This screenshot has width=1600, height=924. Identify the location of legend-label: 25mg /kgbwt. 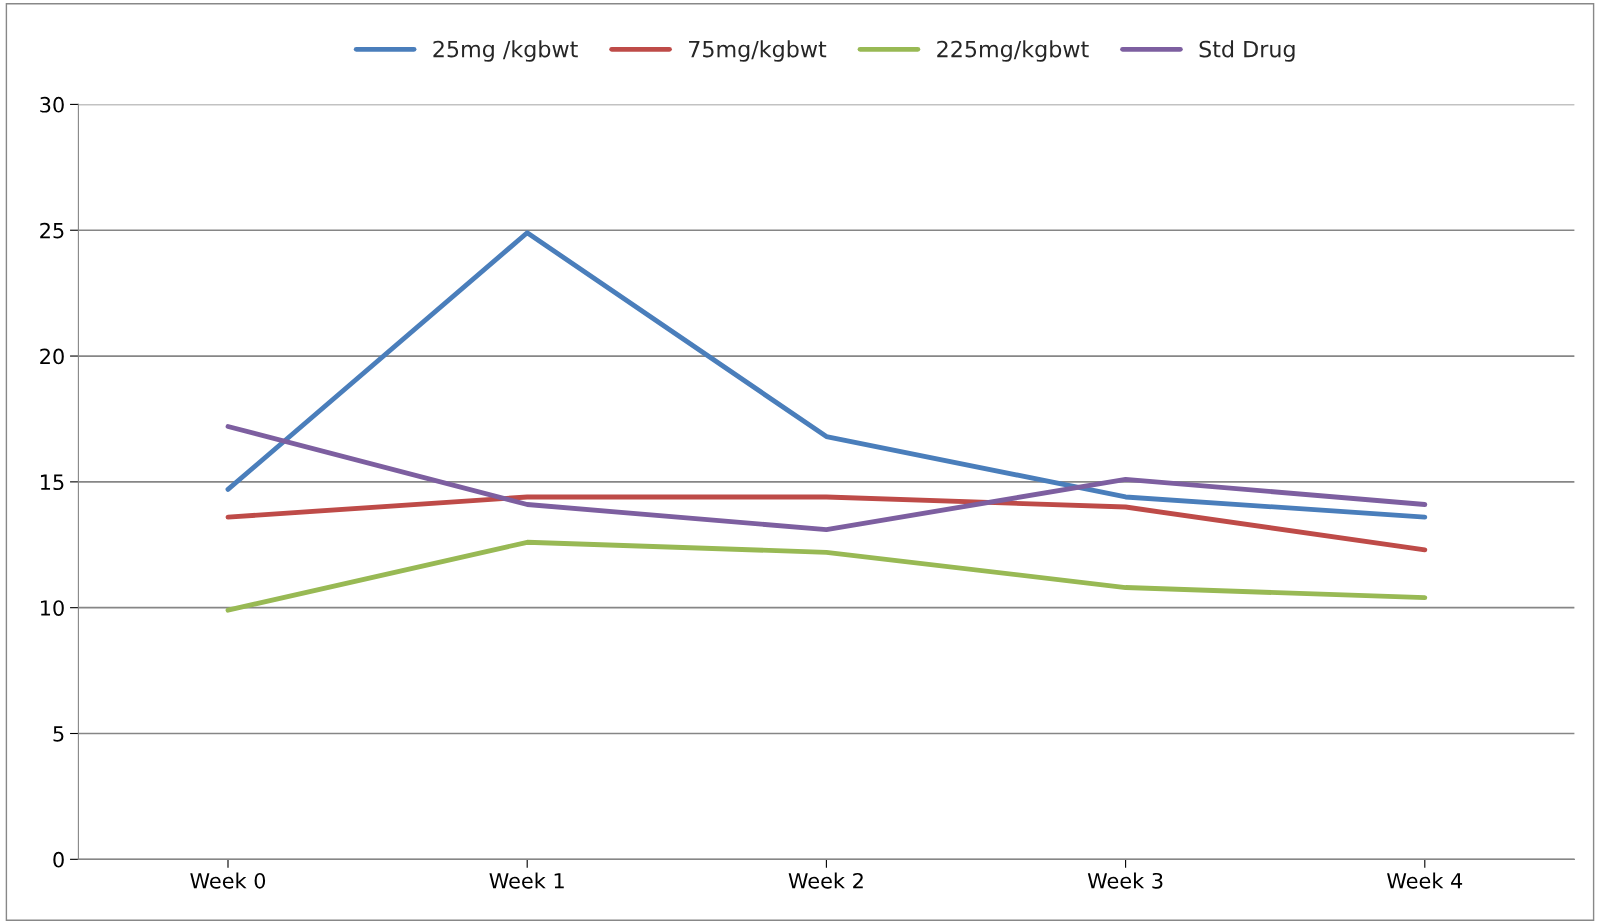
(505, 51).